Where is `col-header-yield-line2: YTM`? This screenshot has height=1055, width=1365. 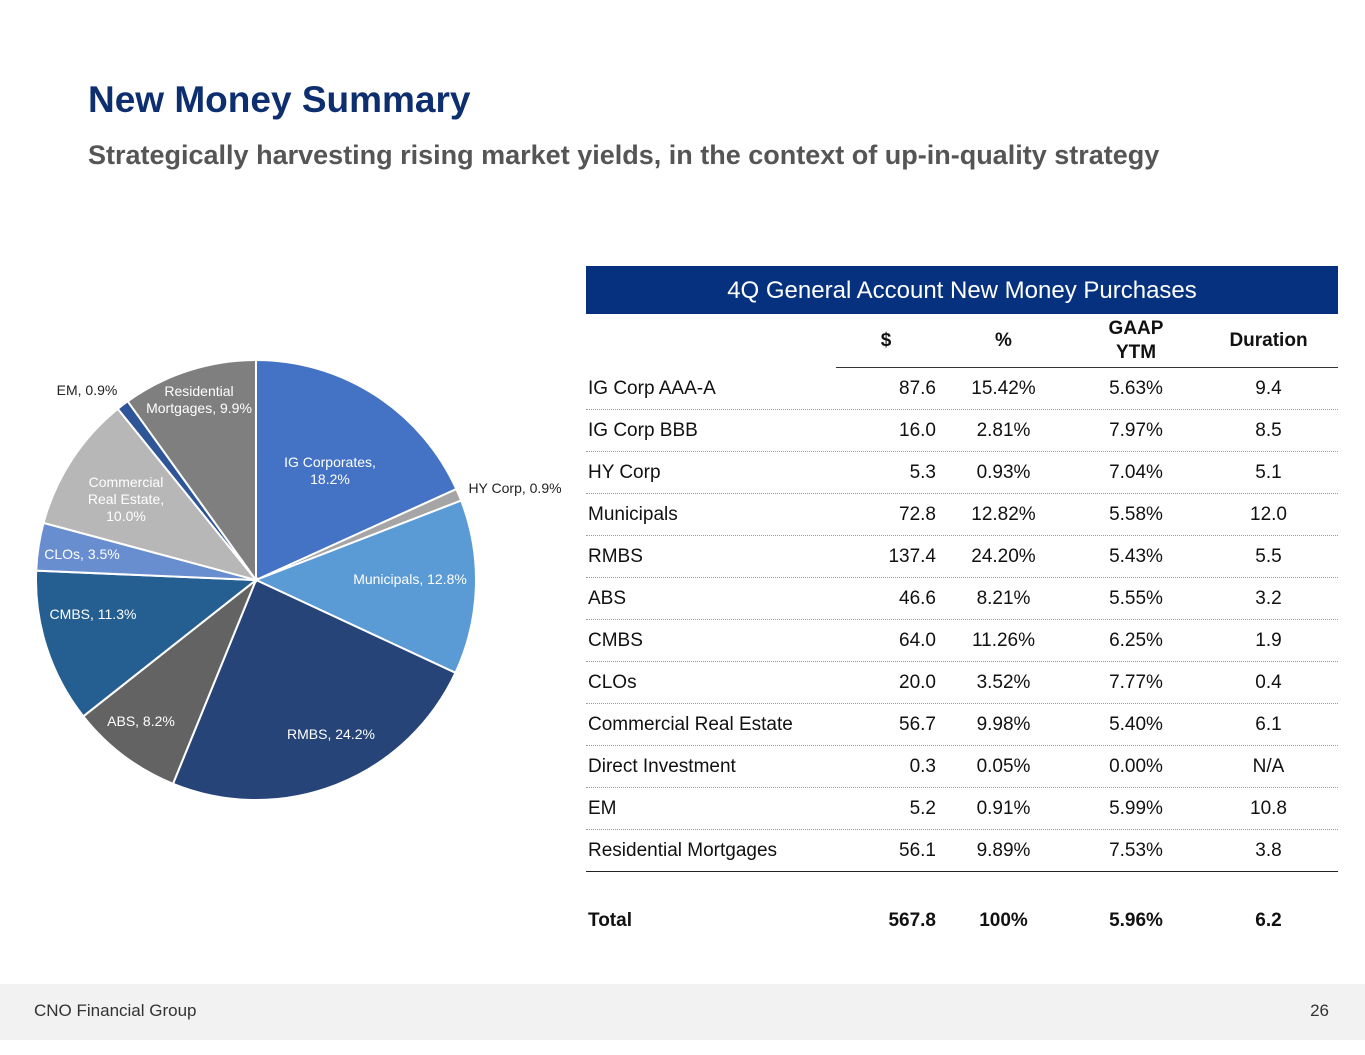
col-header-yield-line2: YTM is located at coordinates (1136, 352).